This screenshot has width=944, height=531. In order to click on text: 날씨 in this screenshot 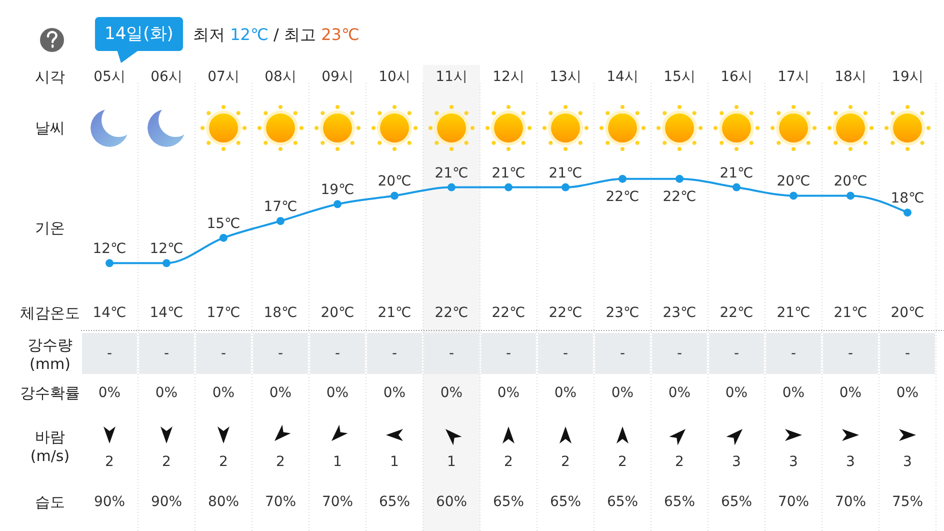, I will do `click(50, 128)`.